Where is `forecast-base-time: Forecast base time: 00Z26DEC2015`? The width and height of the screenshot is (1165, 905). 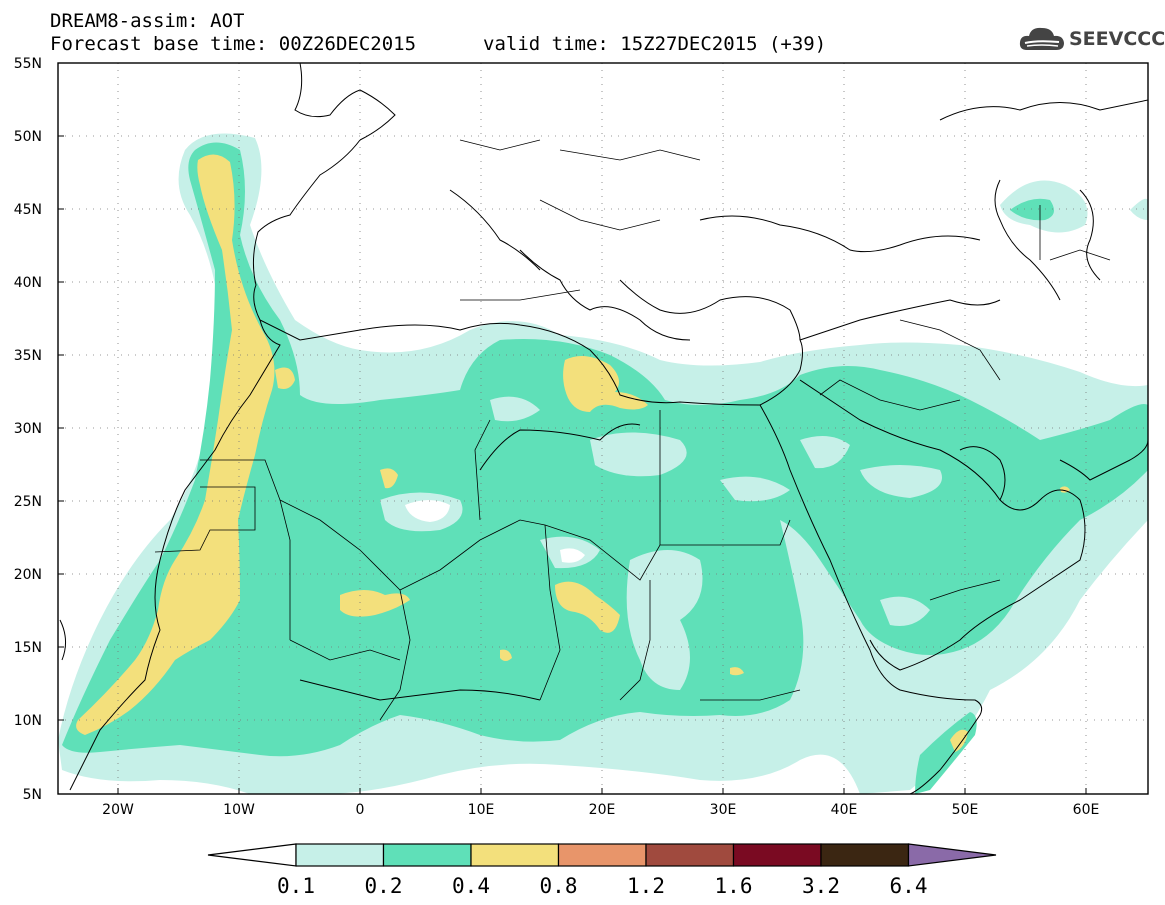 forecast-base-time: Forecast base time: 00Z26DEC2015 is located at coordinates (233, 44).